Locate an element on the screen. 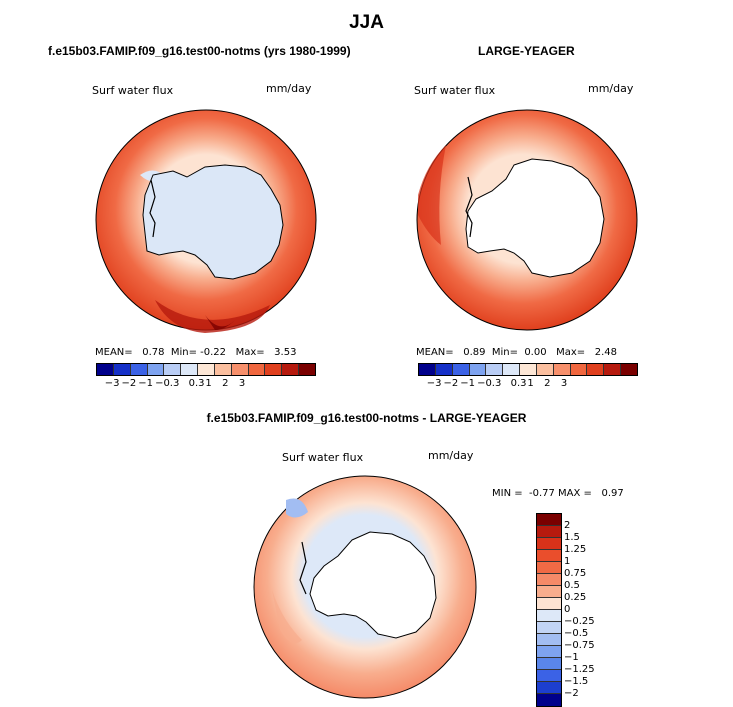  panel2-header: LARGE-YEAGER is located at coordinates (526, 51).